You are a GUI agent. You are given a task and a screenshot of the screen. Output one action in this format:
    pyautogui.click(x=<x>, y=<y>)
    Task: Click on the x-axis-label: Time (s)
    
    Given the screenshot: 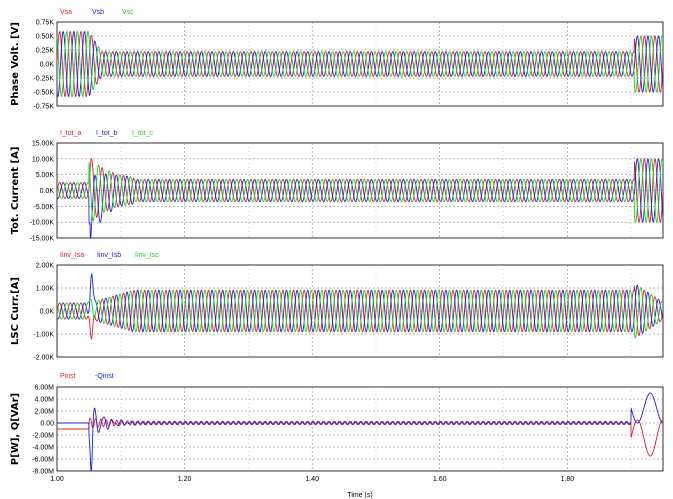 What is the action you would take?
    pyautogui.click(x=359, y=495)
    